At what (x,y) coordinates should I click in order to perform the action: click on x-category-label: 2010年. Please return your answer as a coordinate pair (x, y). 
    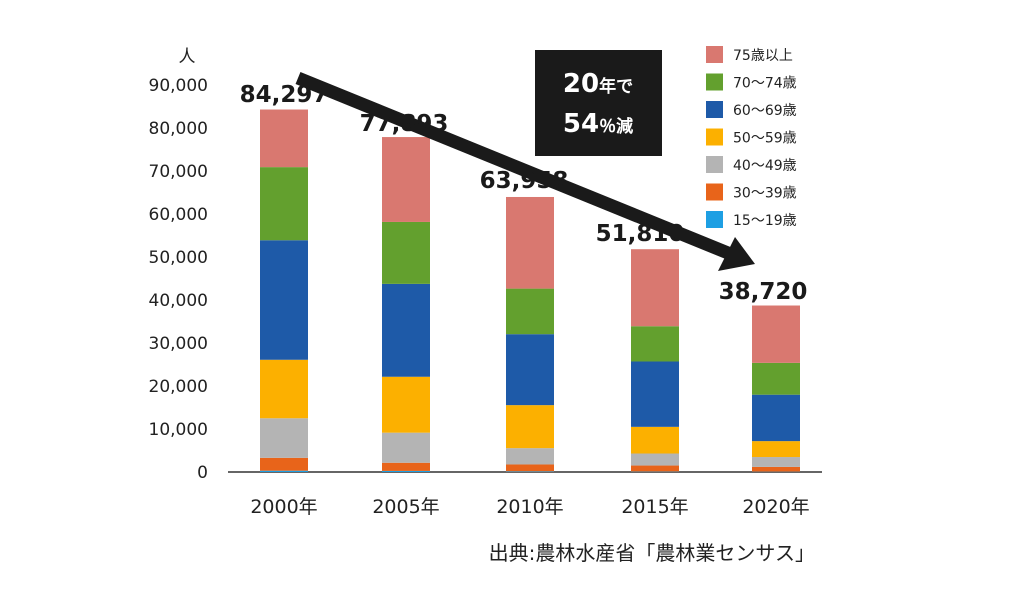
    Looking at the image, I should click on (529, 507).